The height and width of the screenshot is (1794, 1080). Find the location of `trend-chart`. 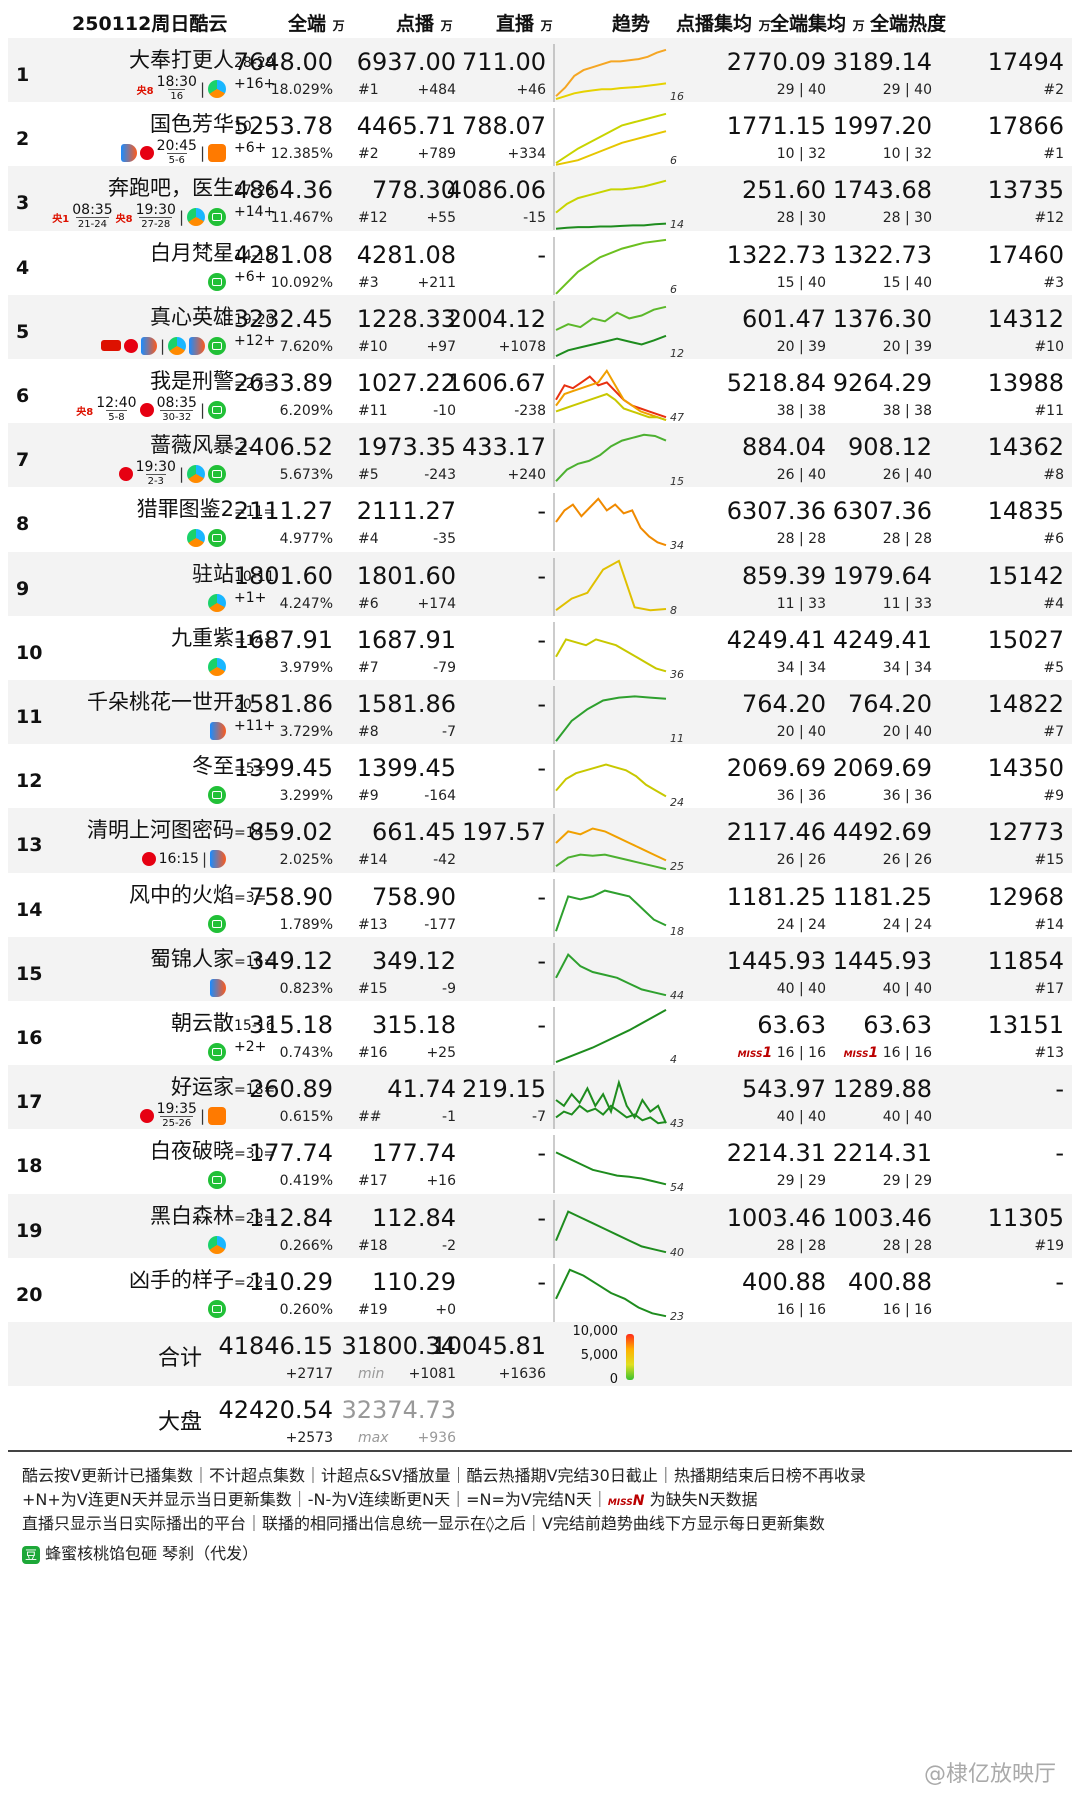

trend-chart is located at coordinates (613, 653).